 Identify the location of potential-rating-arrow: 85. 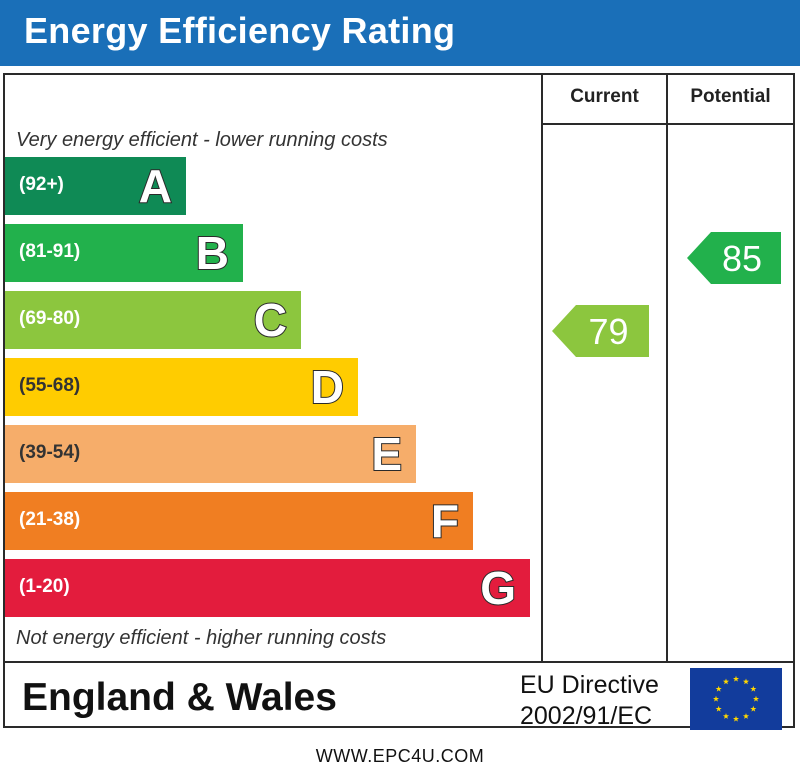
(734, 260).